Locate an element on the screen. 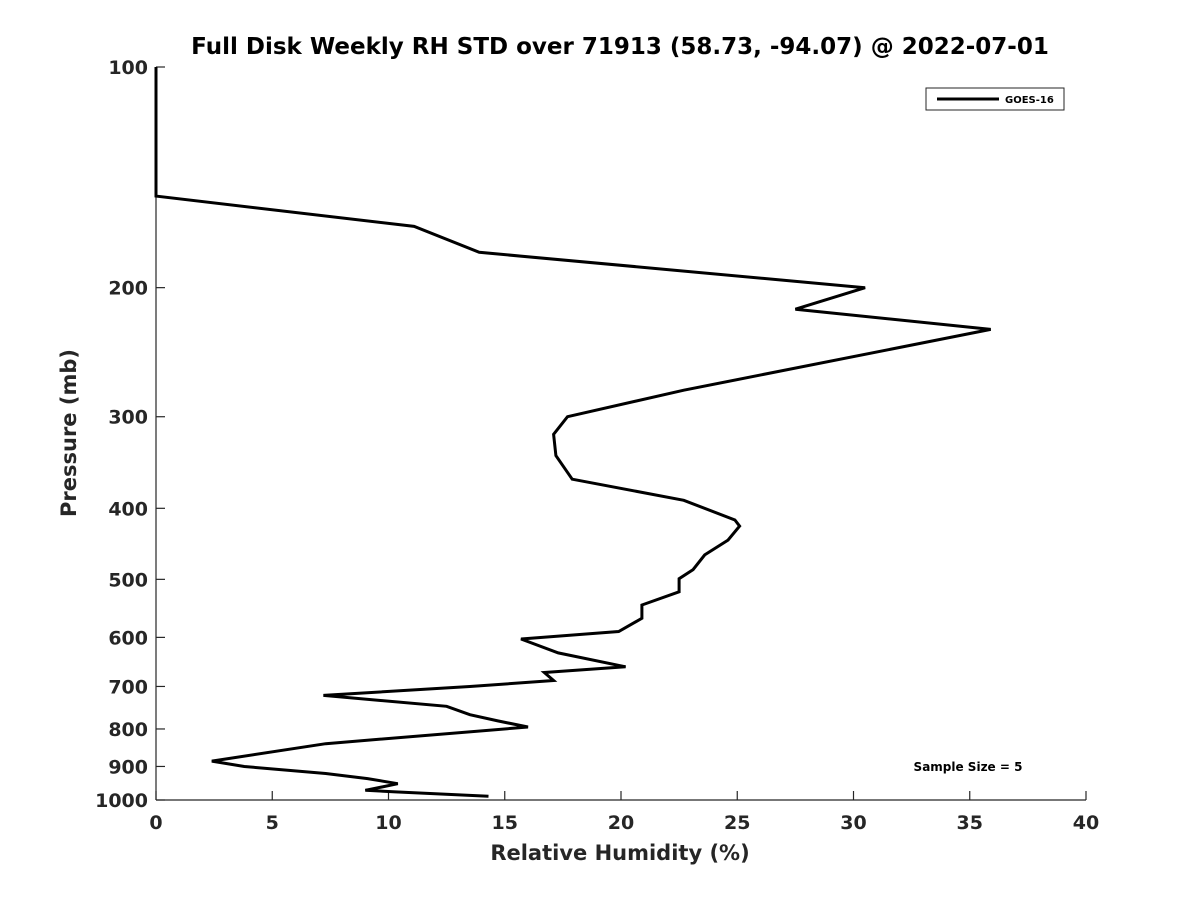 This screenshot has width=1200, height=900. y-tick-label: 1000 is located at coordinates (121, 801).